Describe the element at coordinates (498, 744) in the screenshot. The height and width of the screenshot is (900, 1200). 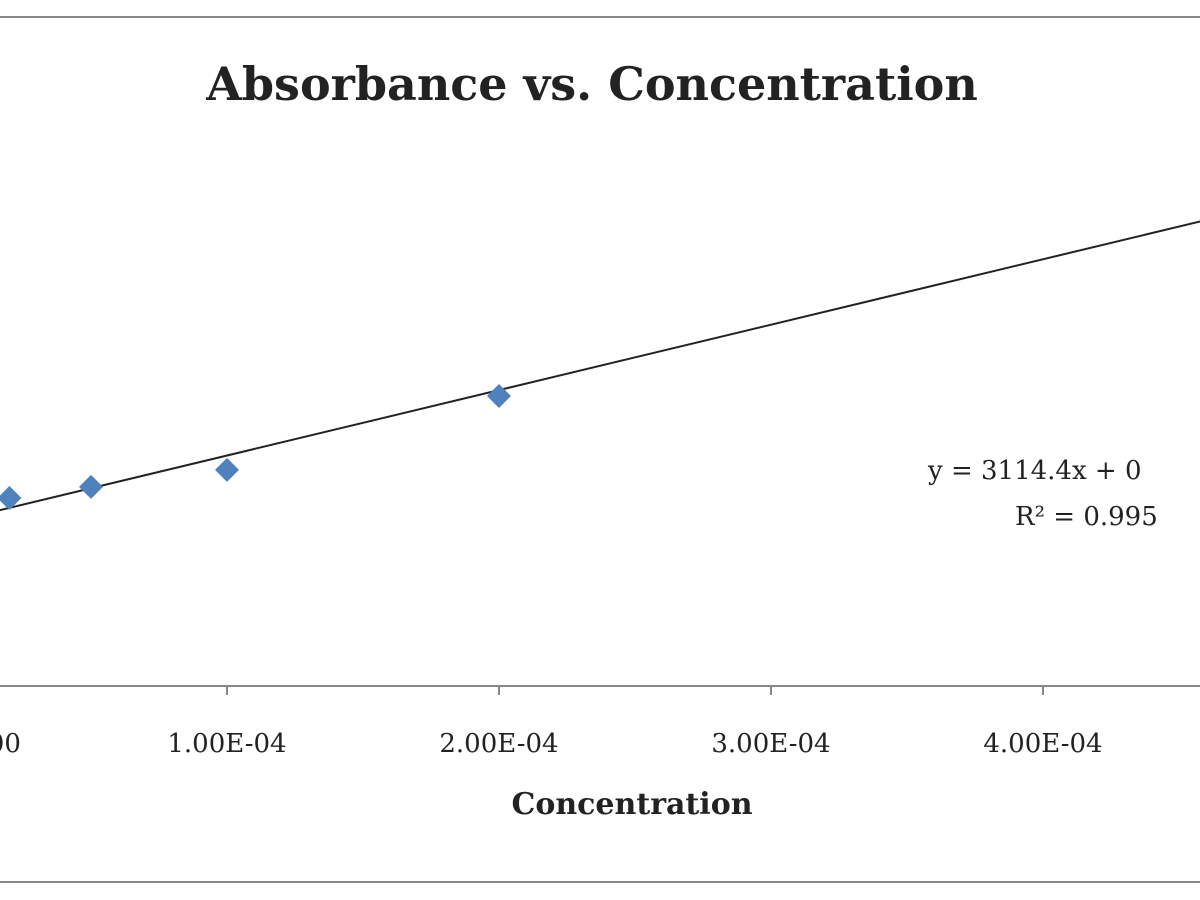
I see `x-tick-label: 2.00E-04` at that location.